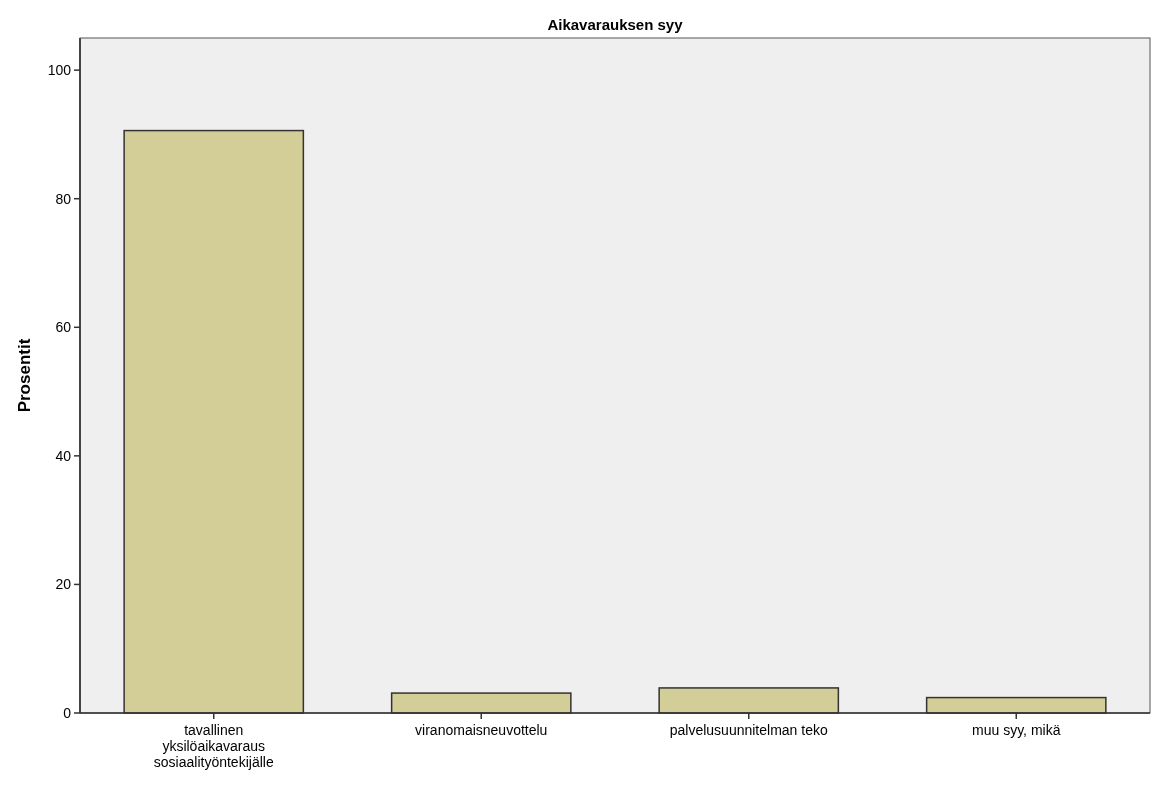  I want to click on x-tick-label: tavallinen yksilöaikavaraus sosiaalityöntekijälle, so click(213, 746).